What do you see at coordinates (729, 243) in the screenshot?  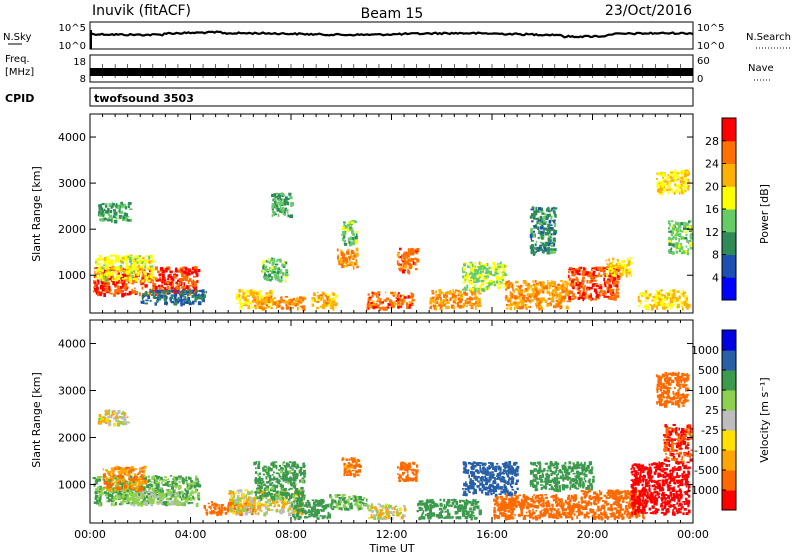 I see `colorbar-segment` at bounding box center [729, 243].